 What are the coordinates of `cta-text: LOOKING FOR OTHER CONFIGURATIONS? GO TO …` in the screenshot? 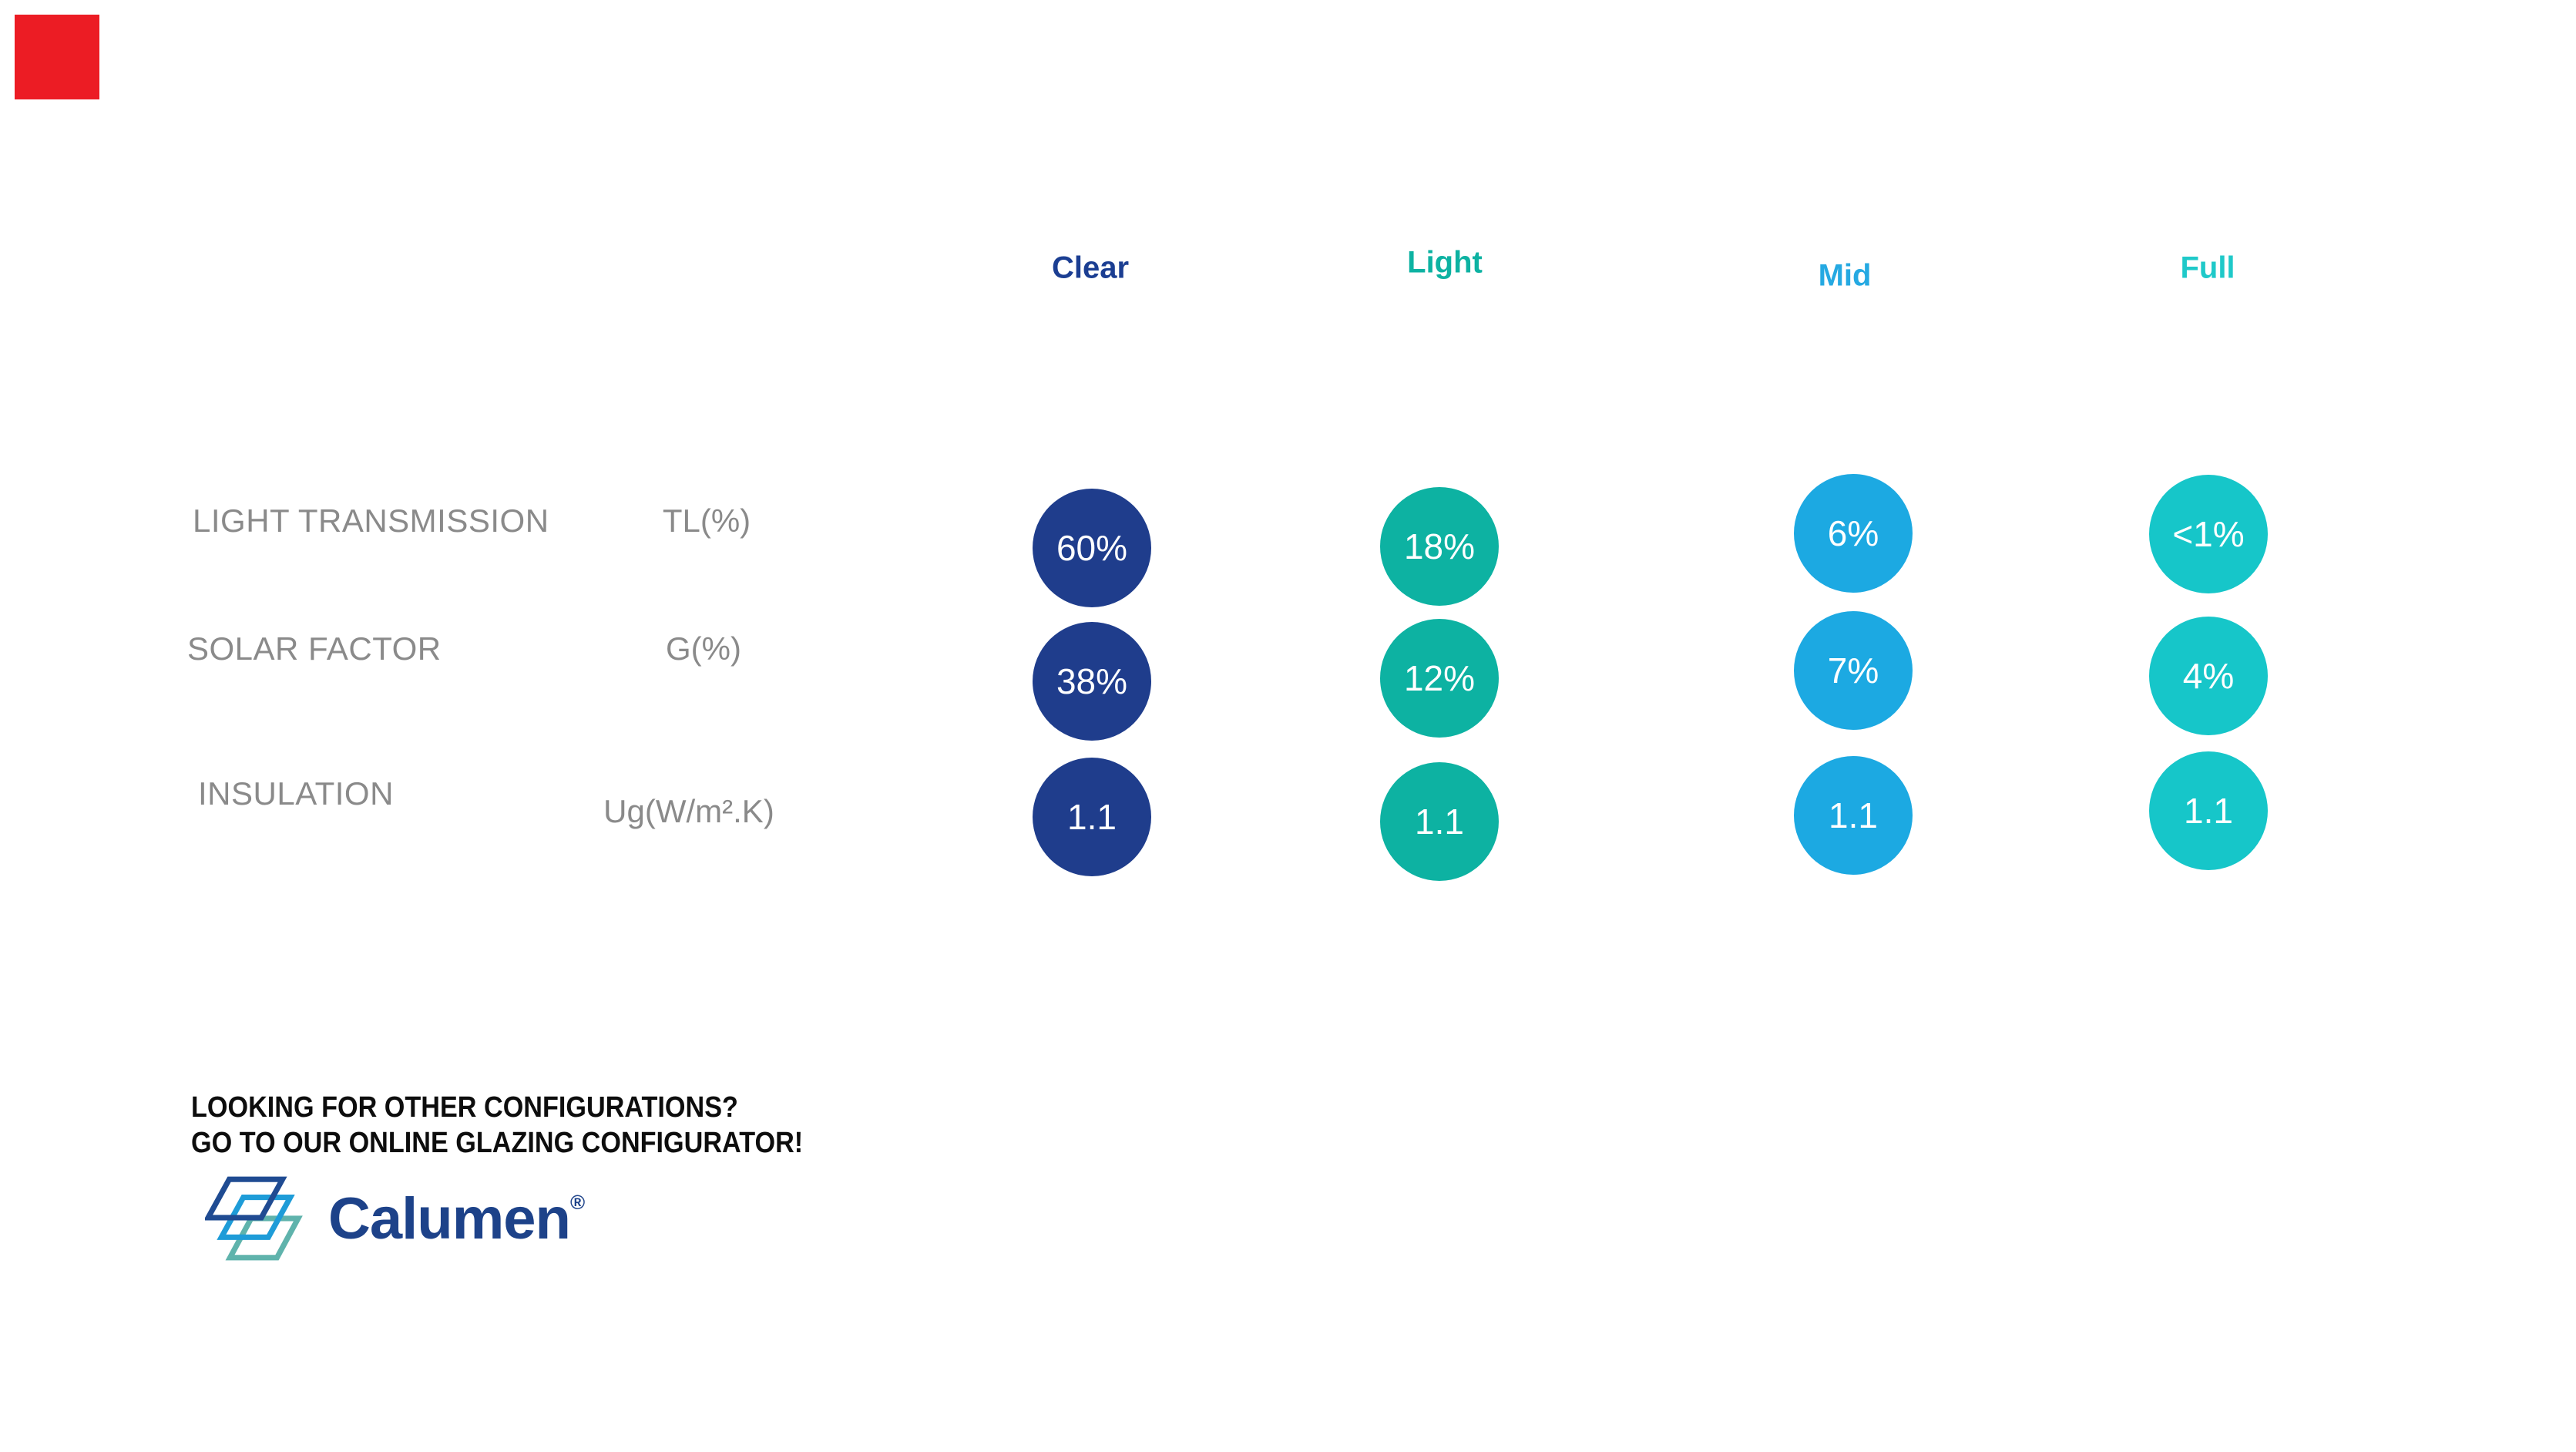 It's located at (531, 1125).